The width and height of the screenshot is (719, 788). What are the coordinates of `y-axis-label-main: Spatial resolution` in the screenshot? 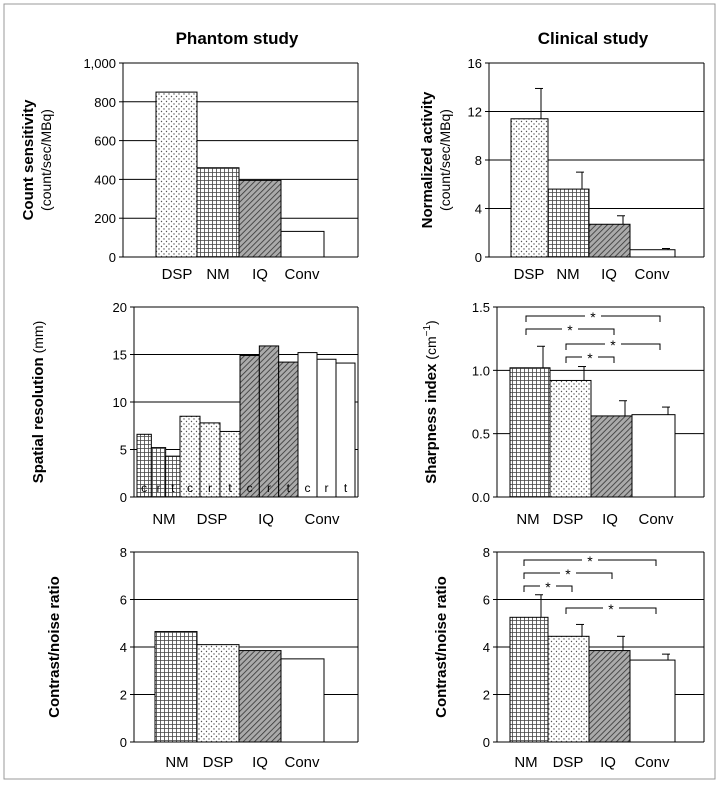 It's located at (38, 420).